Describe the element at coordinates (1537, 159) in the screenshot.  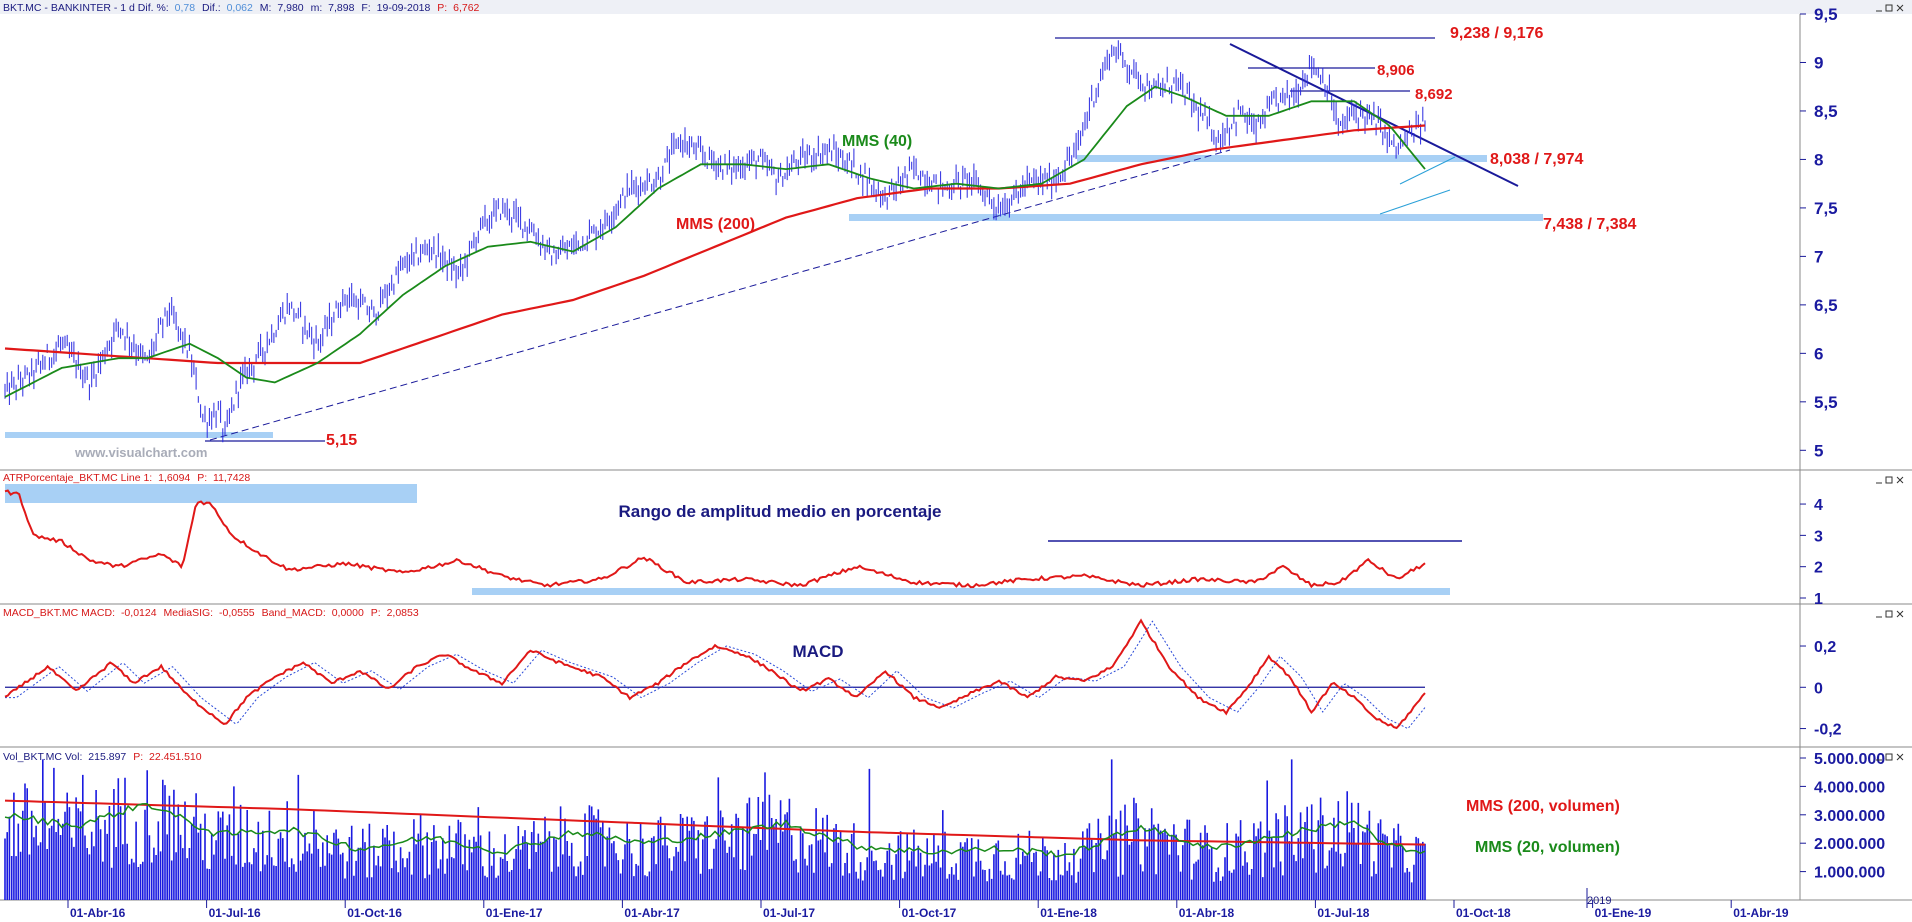
I see `label-level-8-038: 8,038 / 7,974` at that location.